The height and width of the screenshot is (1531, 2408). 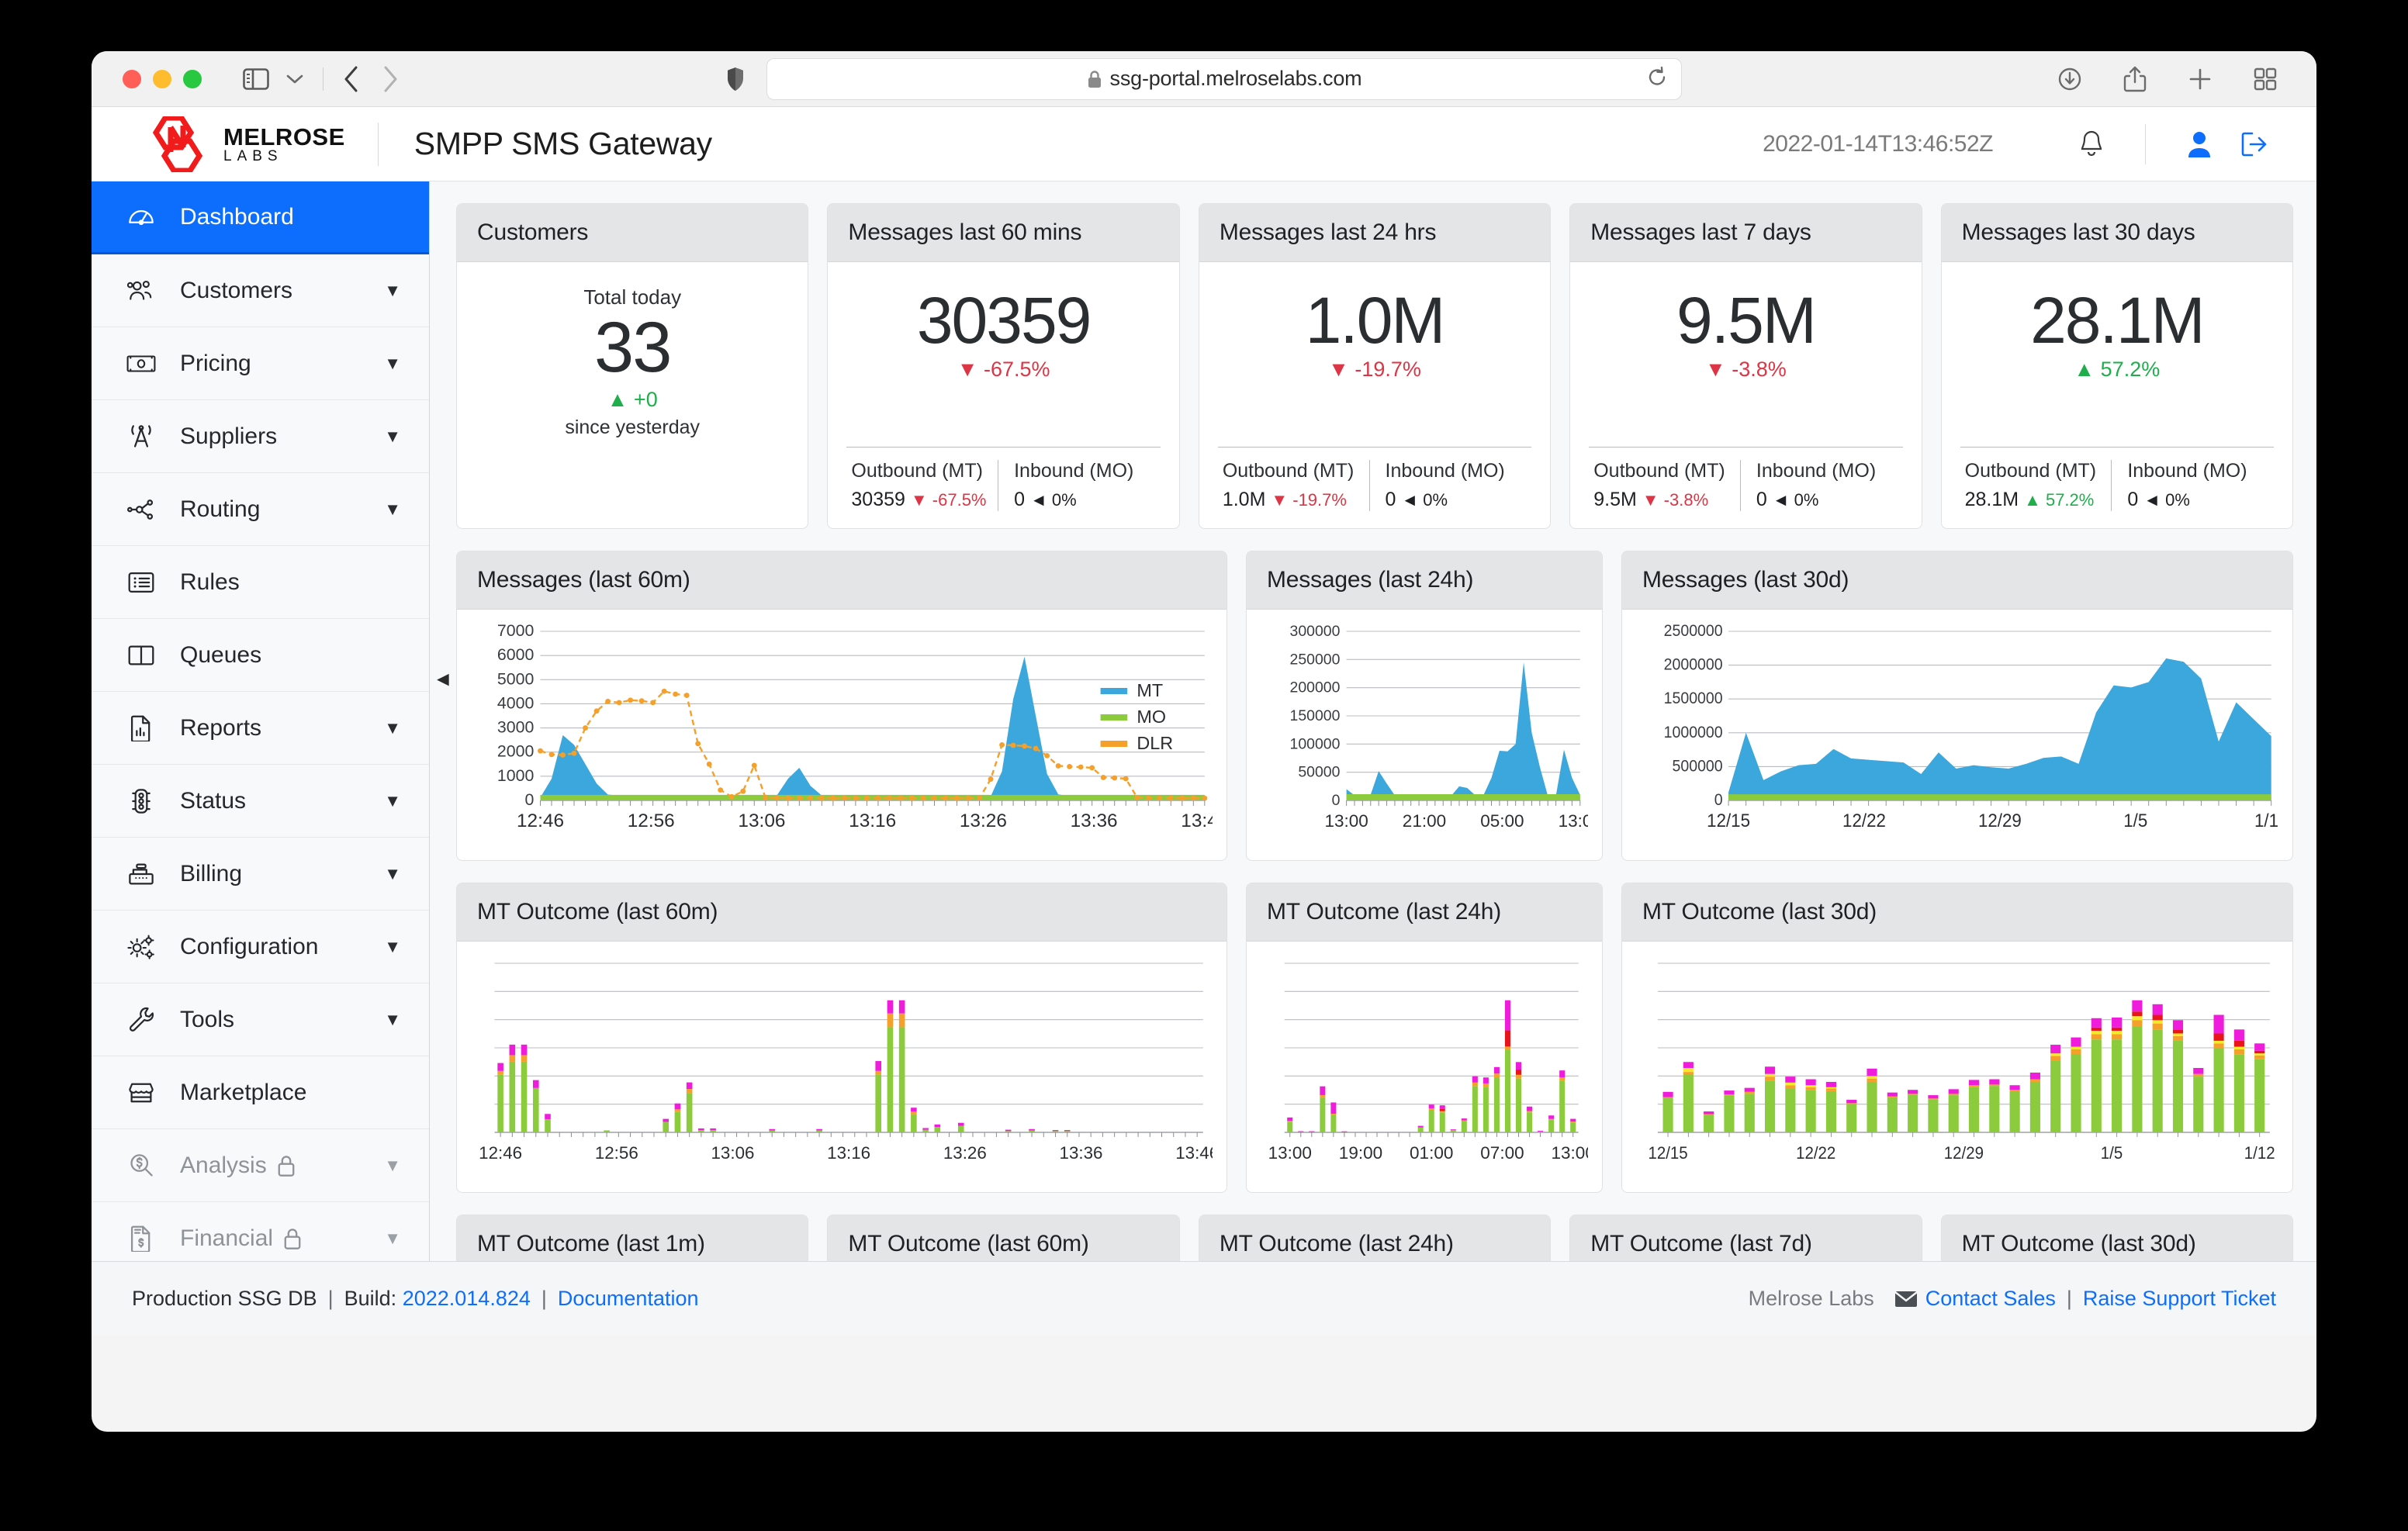 I want to click on new-tab-icon, so click(x=2200, y=79).